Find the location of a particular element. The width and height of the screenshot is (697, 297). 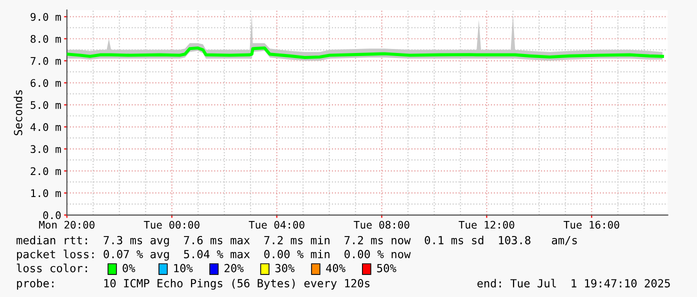

x-tick-label: Tue 08:00 is located at coordinates (382, 224).